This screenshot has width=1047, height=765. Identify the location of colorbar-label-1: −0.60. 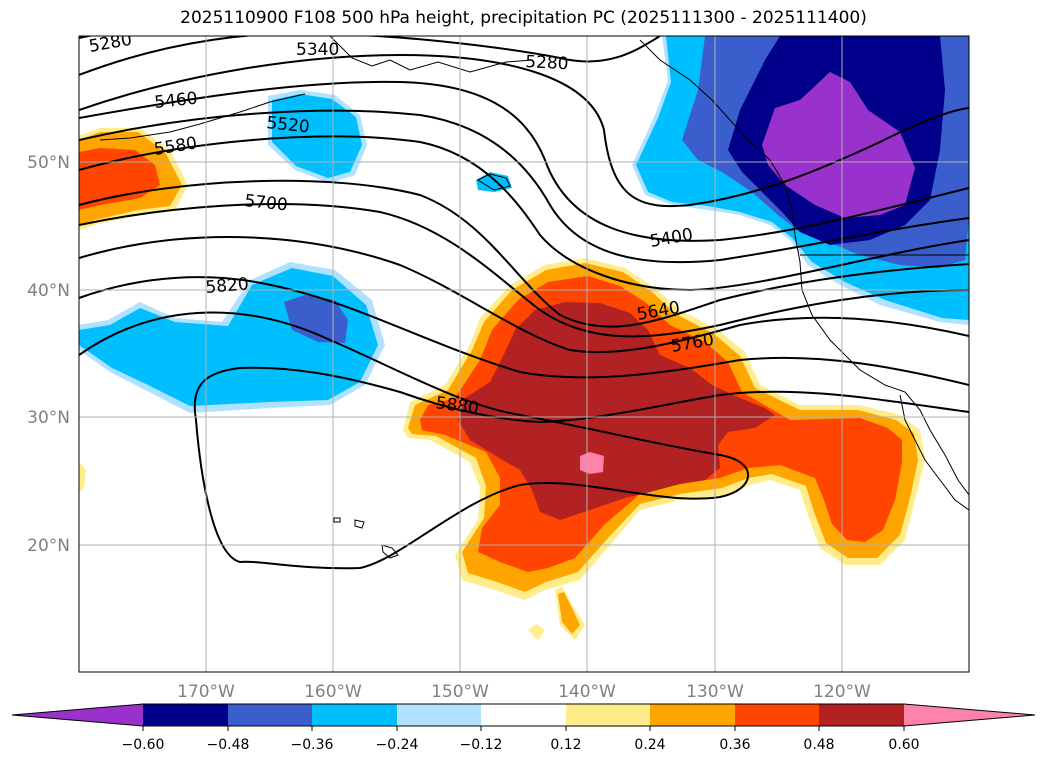
(143, 745).